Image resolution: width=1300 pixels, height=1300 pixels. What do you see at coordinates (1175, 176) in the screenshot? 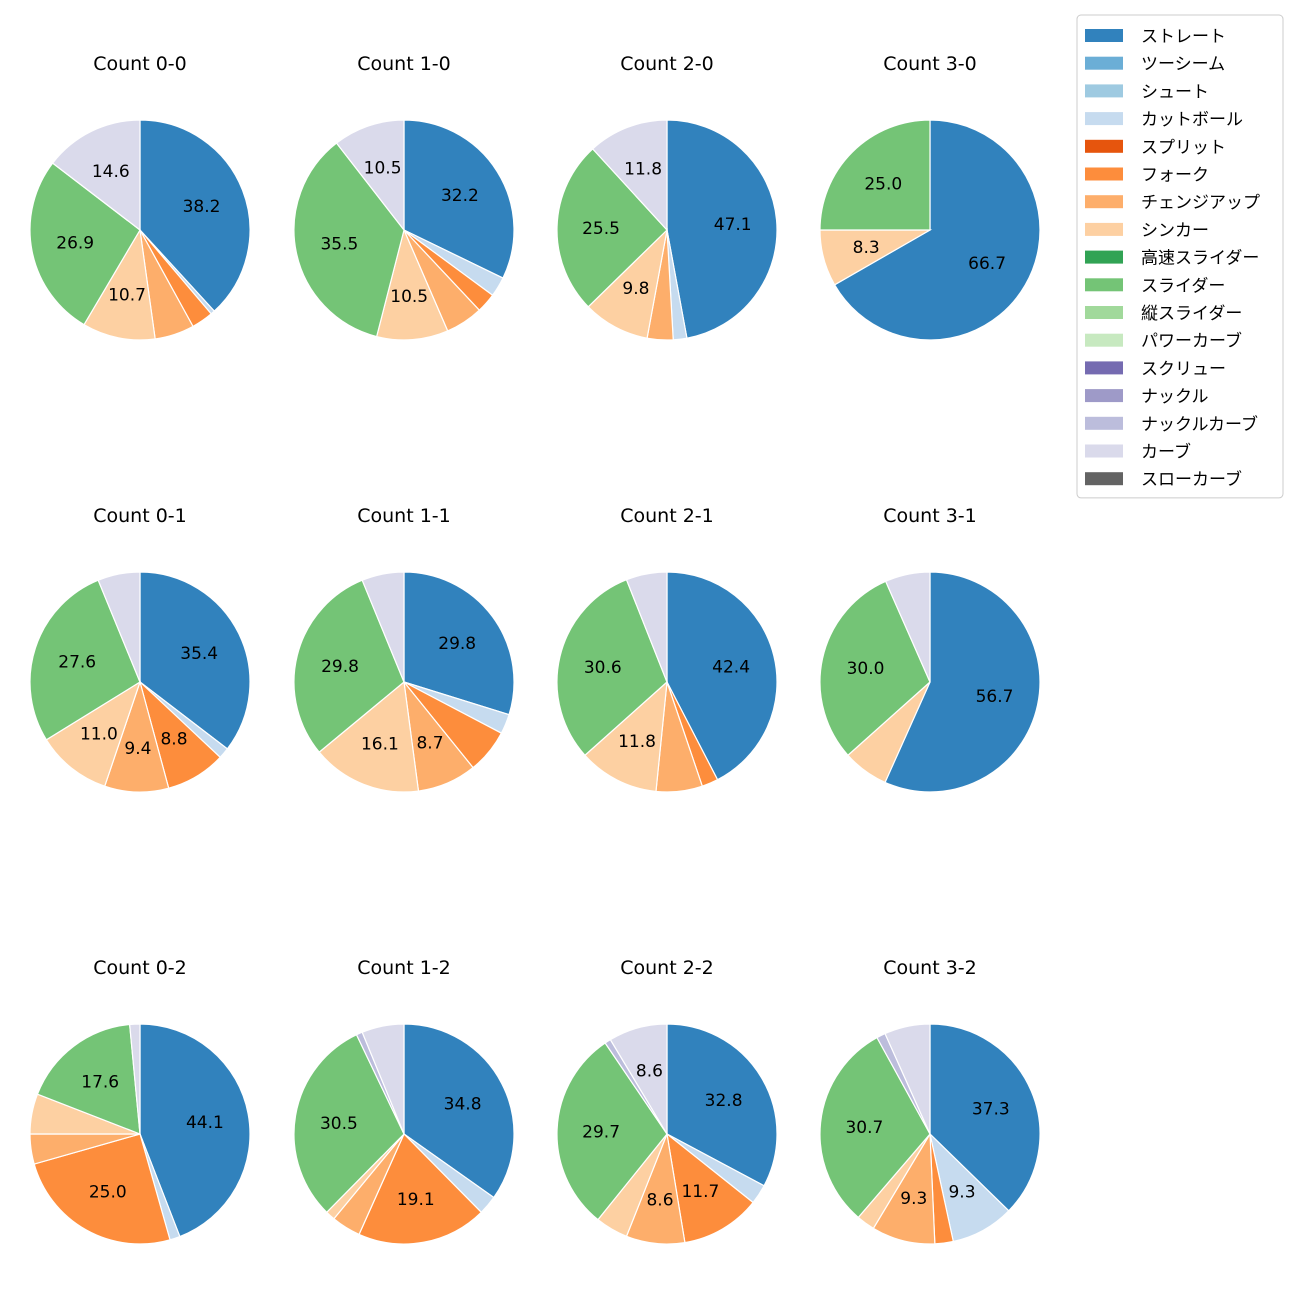
I see `legend-label: フォーク` at bounding box center [1175, 176].